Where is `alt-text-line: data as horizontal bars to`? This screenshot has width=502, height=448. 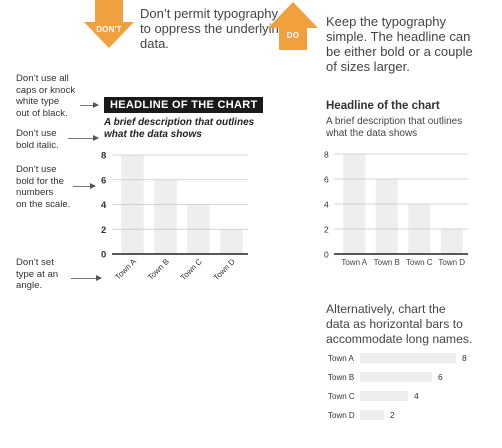
alt-text-line: data as horizontal bars to is located at coordinates (399, 324).